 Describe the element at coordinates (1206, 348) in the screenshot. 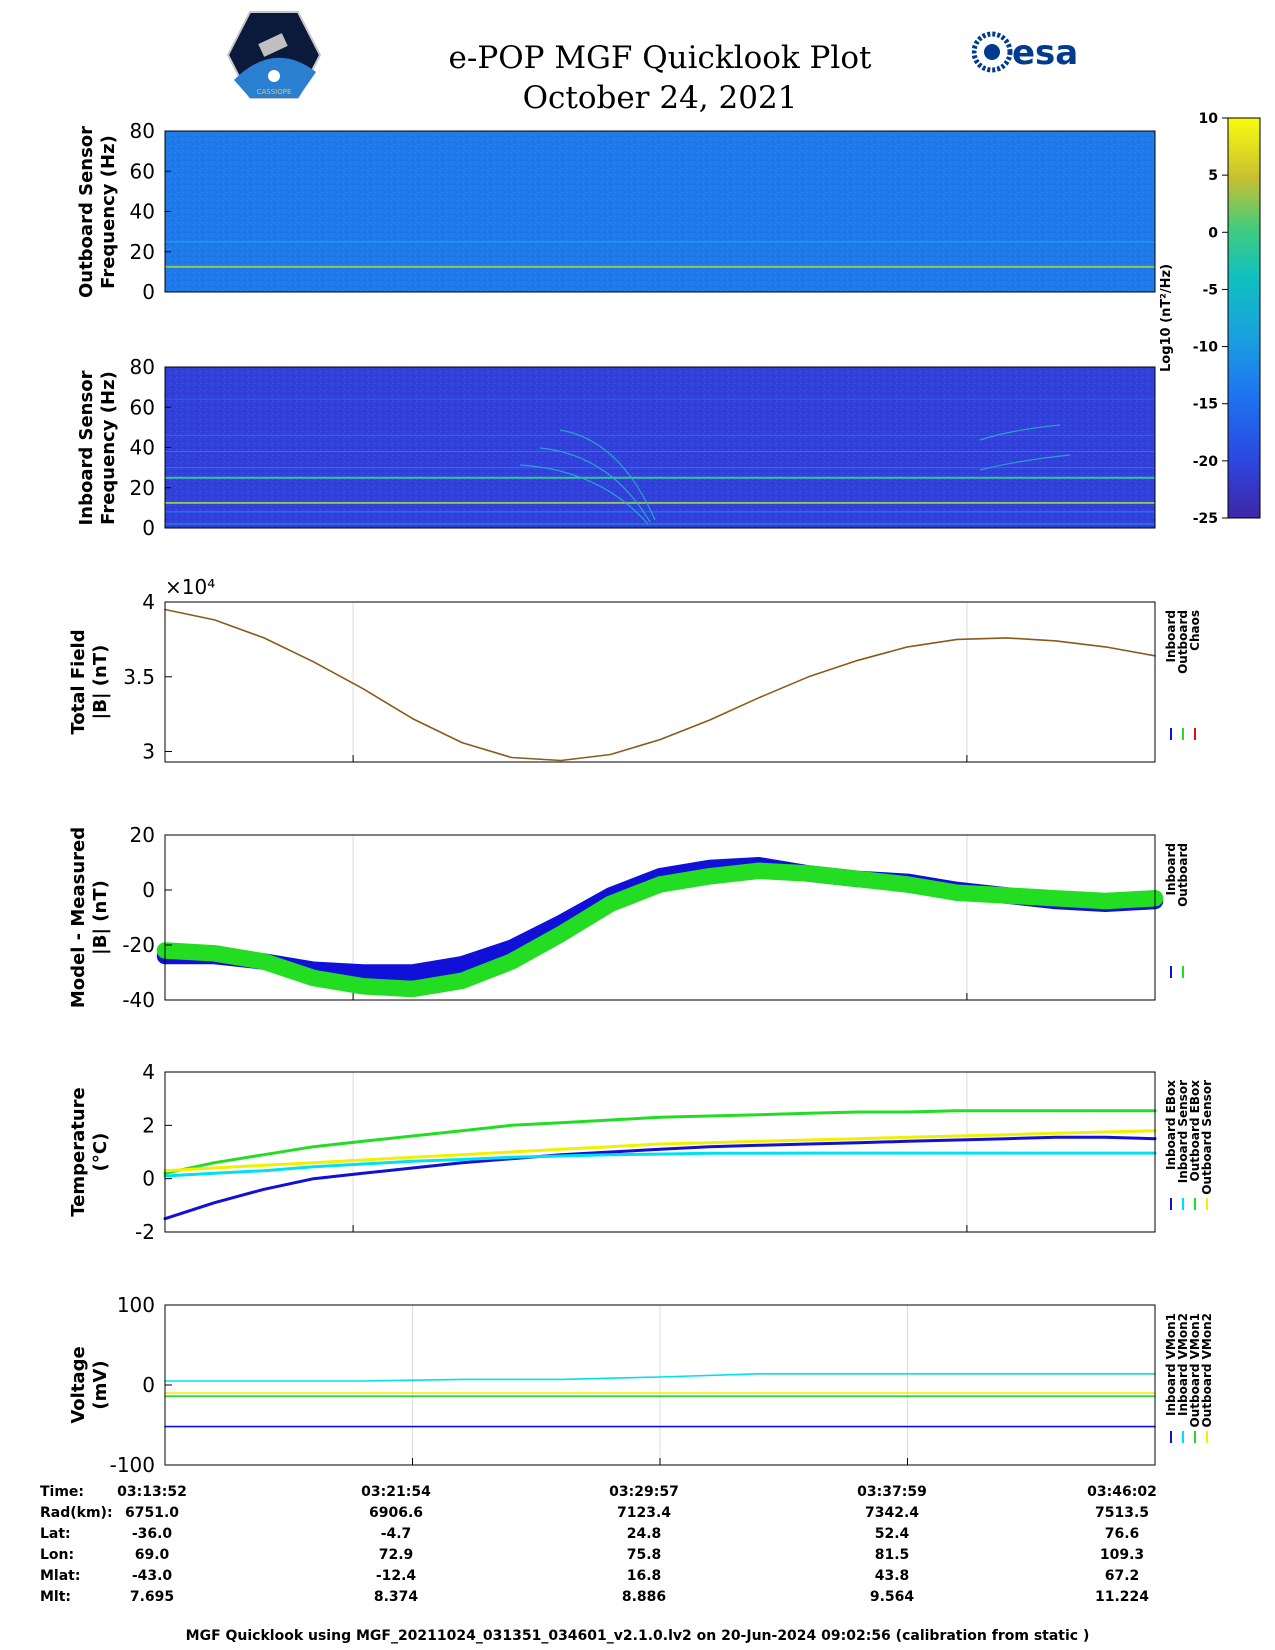

I see `colorbar-tick-label: -10` at that location.